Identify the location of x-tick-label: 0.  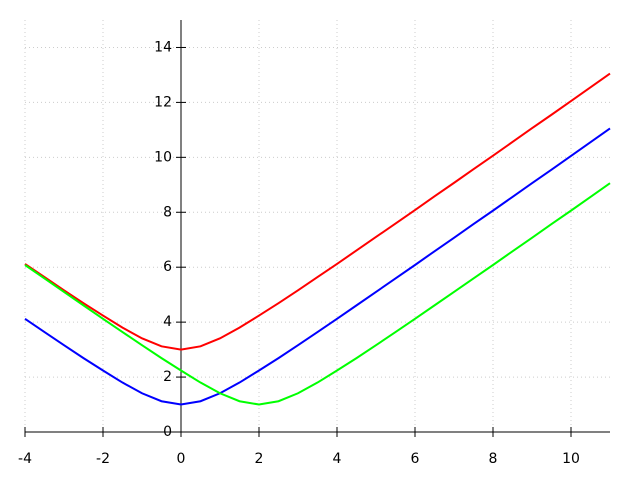
(181, 459).